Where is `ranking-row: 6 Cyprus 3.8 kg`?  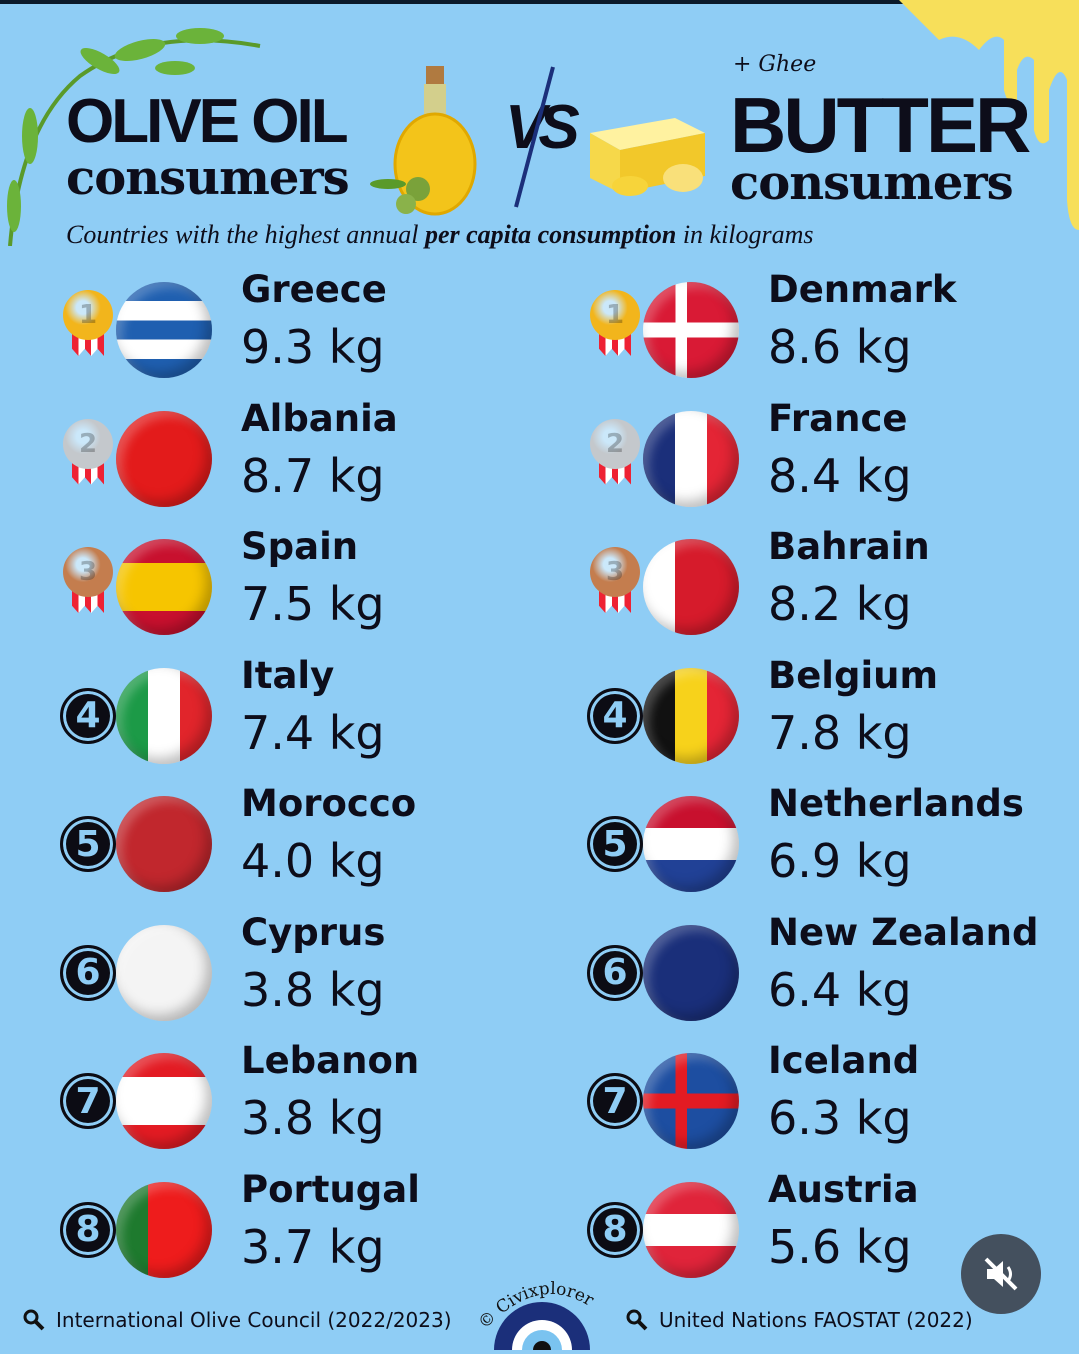
ranking-row: 6 Cyprus 3.8 kg is located at coordinates (310, 975).